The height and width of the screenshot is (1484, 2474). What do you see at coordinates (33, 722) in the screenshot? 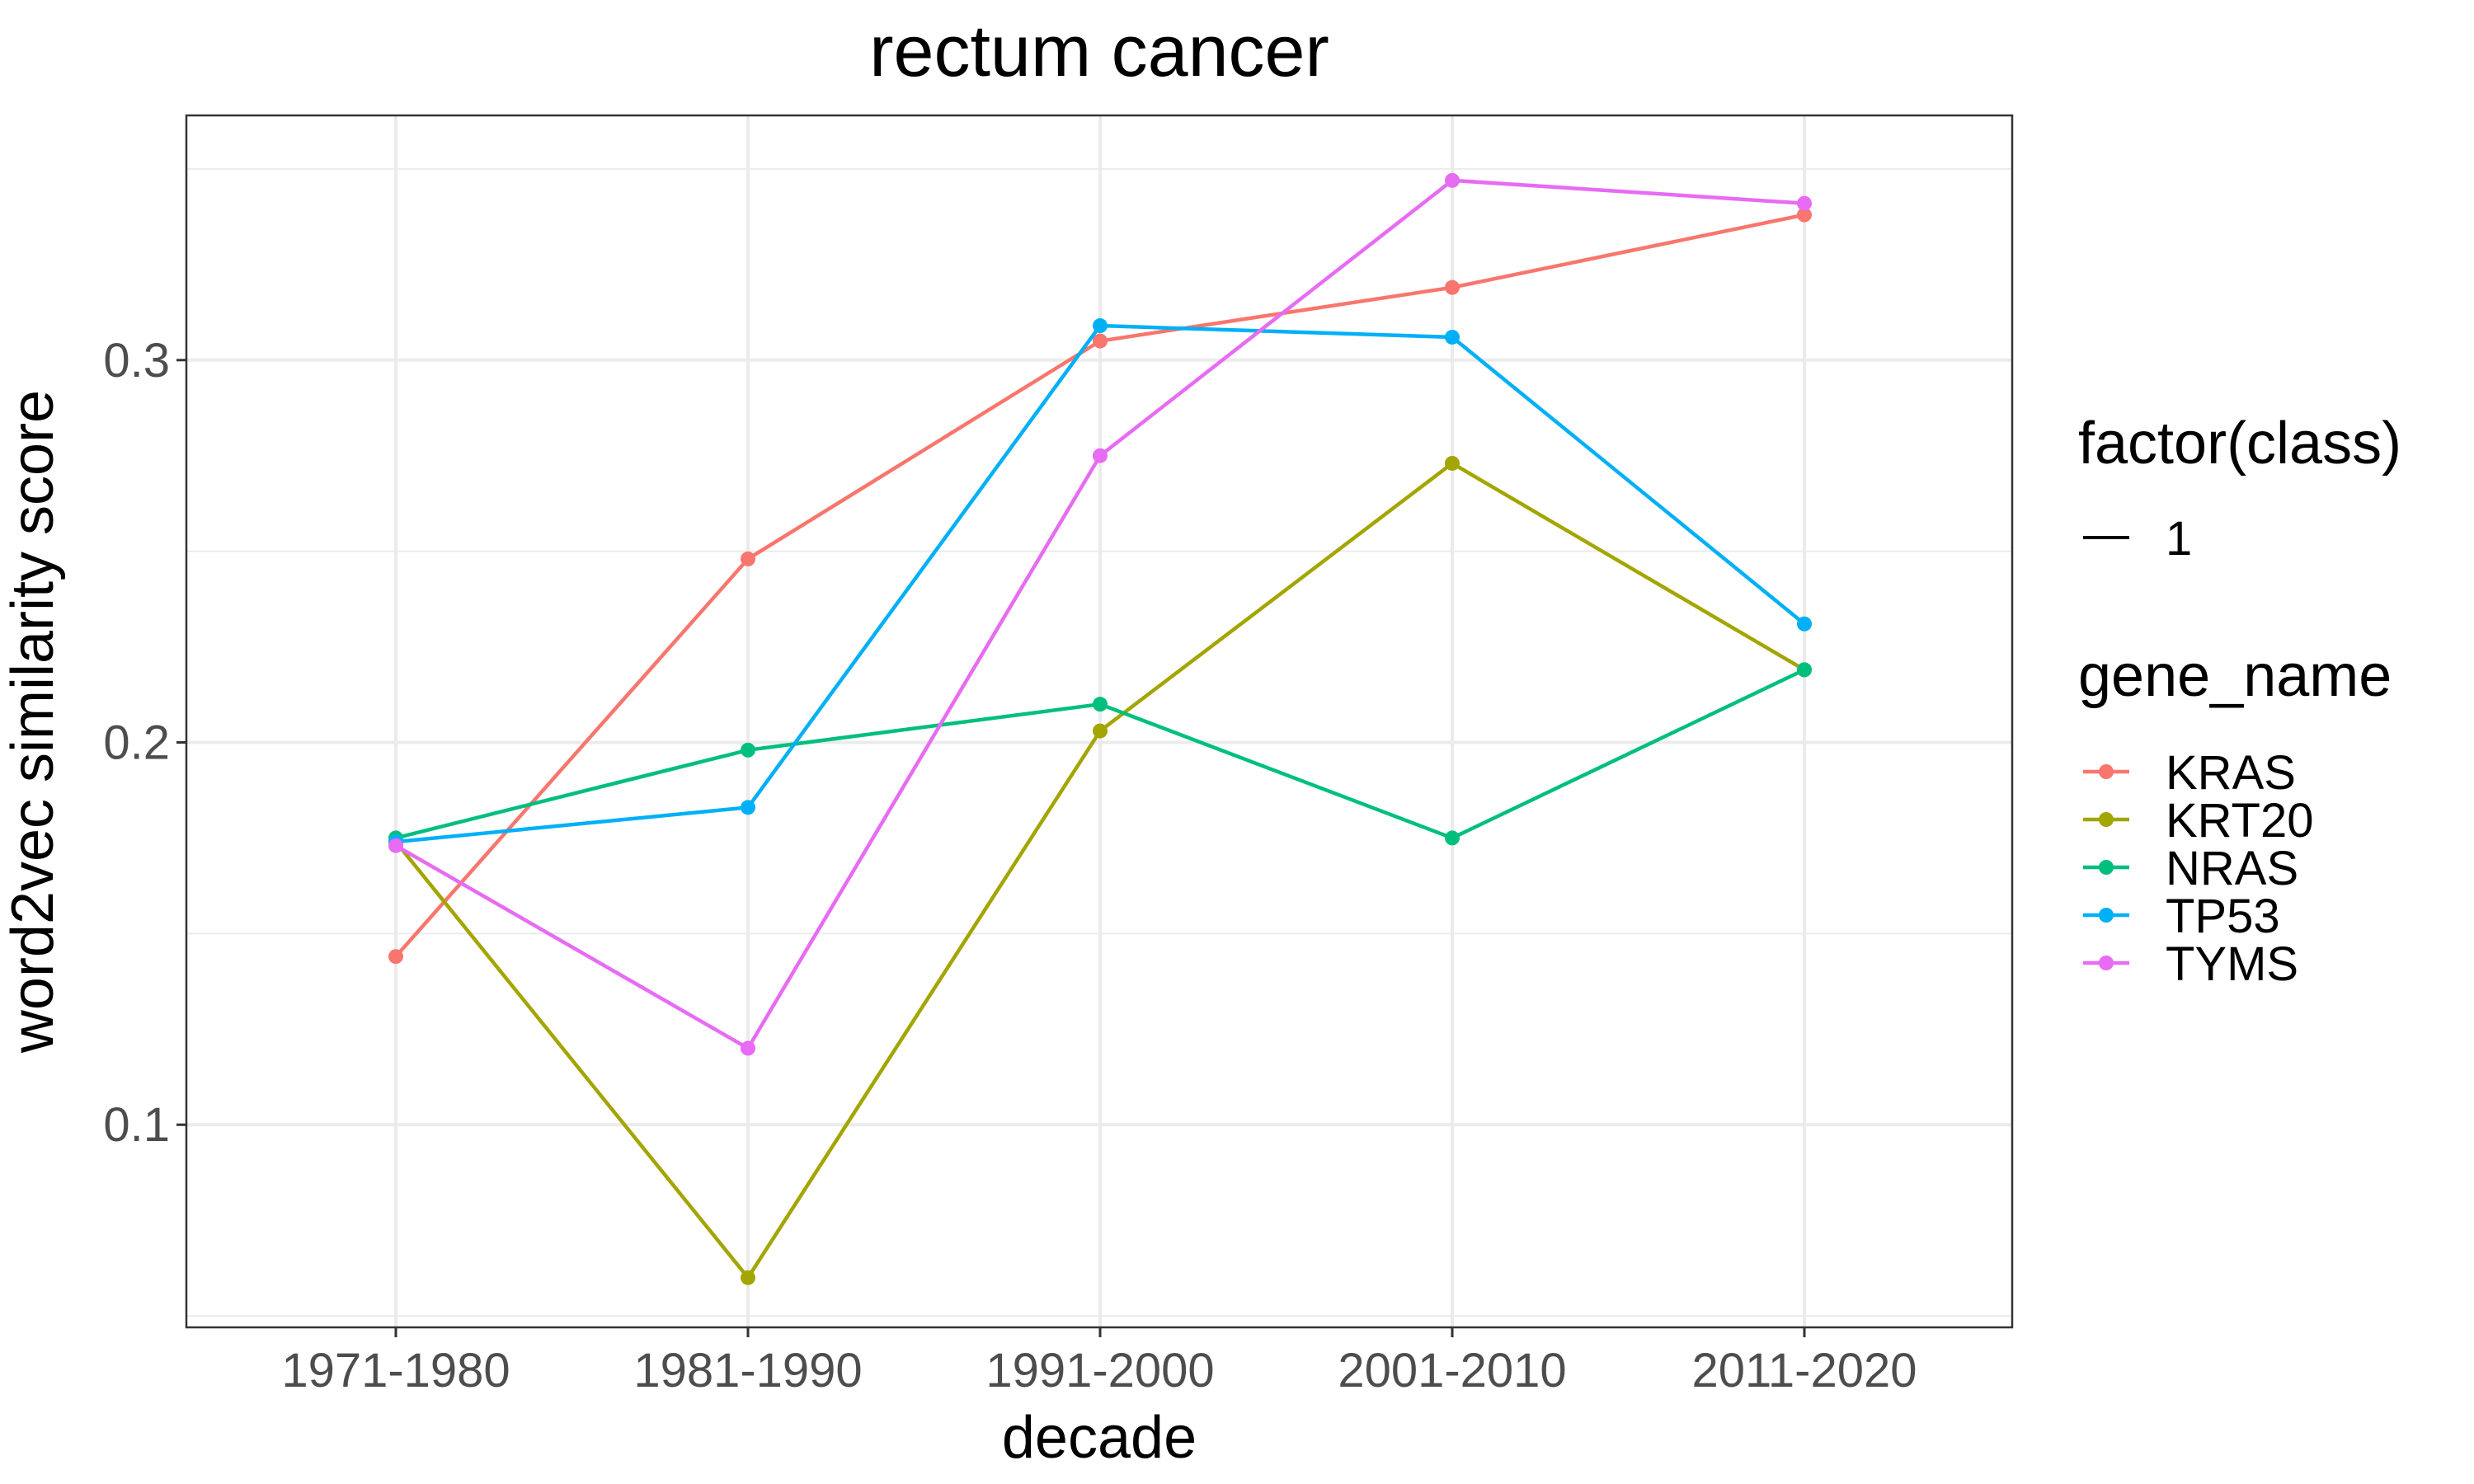
I see `y-axis-title: word2vec similarity score` at bounding box center [33, 722].